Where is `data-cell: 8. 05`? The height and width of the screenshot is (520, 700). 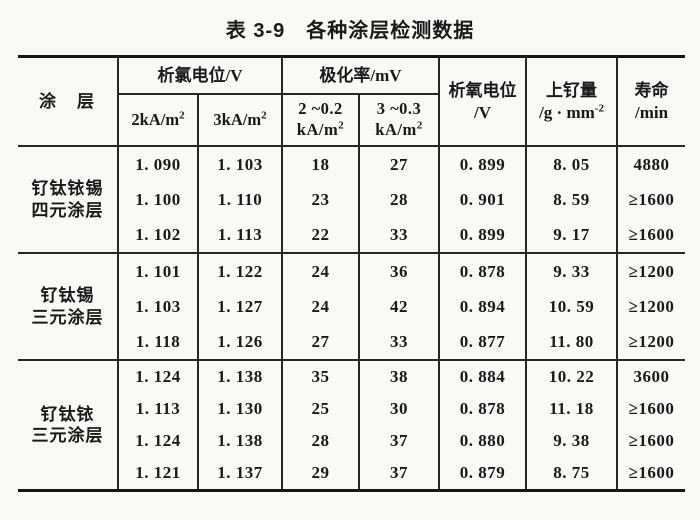
data-cell: 8. 05 is located at coordinates (572, 163).